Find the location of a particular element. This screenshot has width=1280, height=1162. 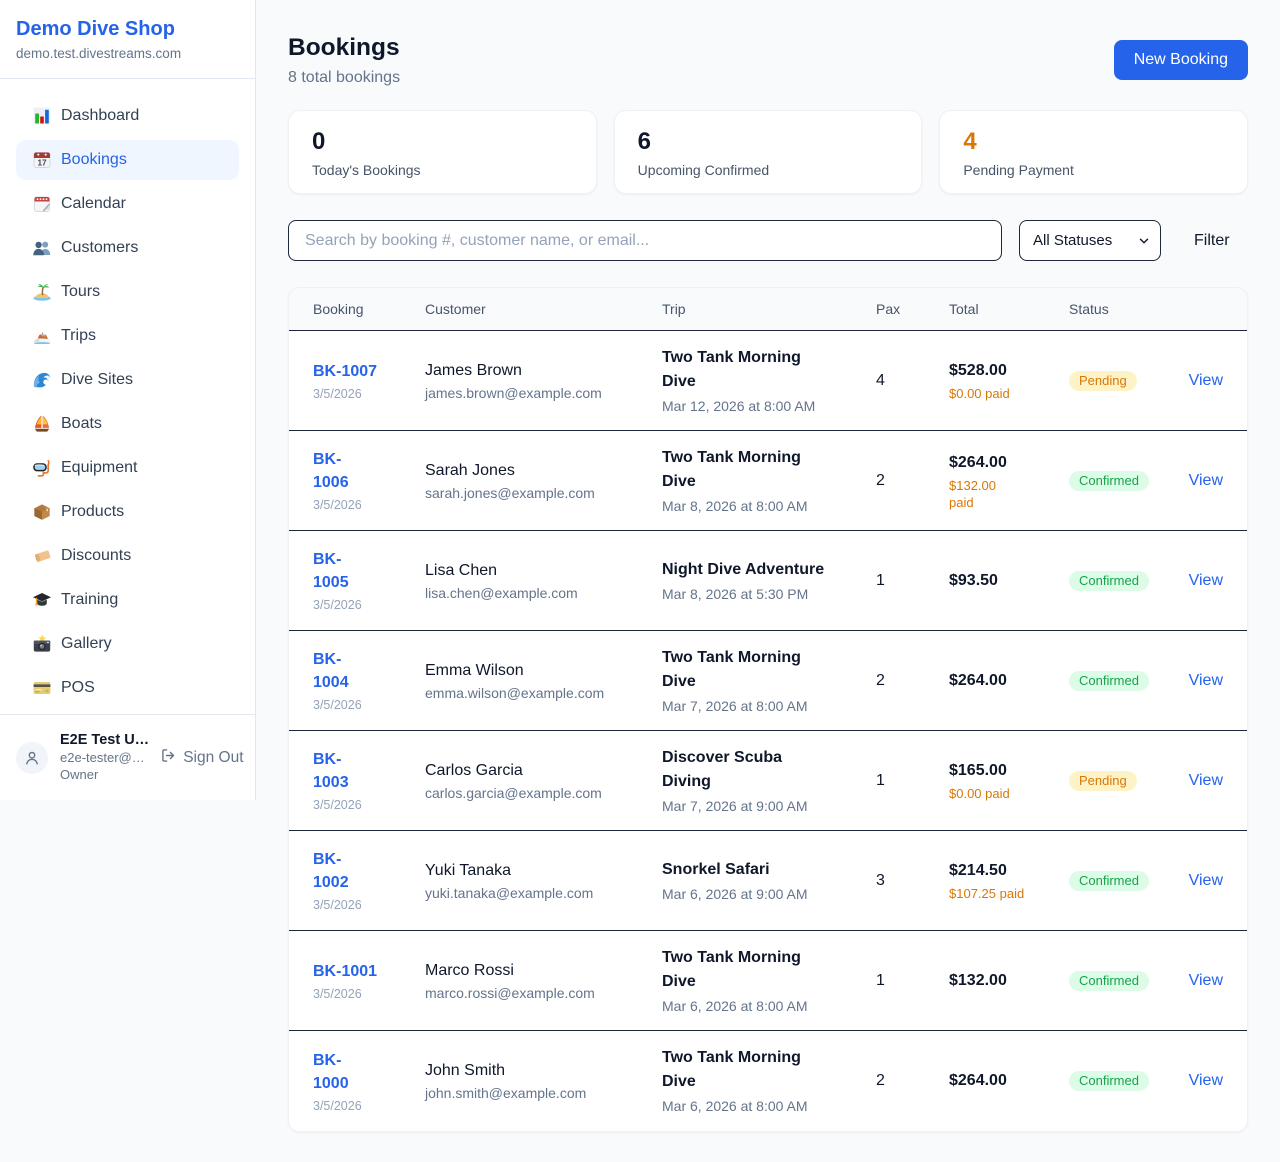

total-cell: $264.00 is located at coordinates (1009, 681).